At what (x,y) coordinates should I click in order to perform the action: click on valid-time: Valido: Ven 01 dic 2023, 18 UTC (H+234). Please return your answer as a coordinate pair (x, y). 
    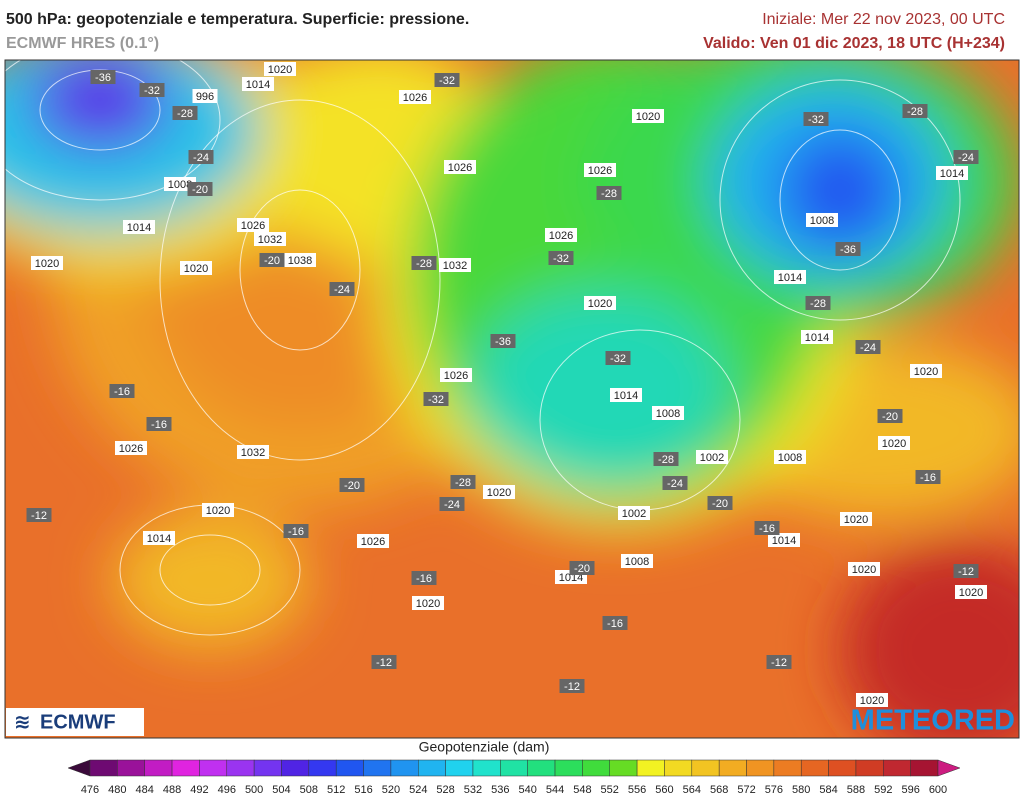
    Looking at the image, I should click on (854, 43).